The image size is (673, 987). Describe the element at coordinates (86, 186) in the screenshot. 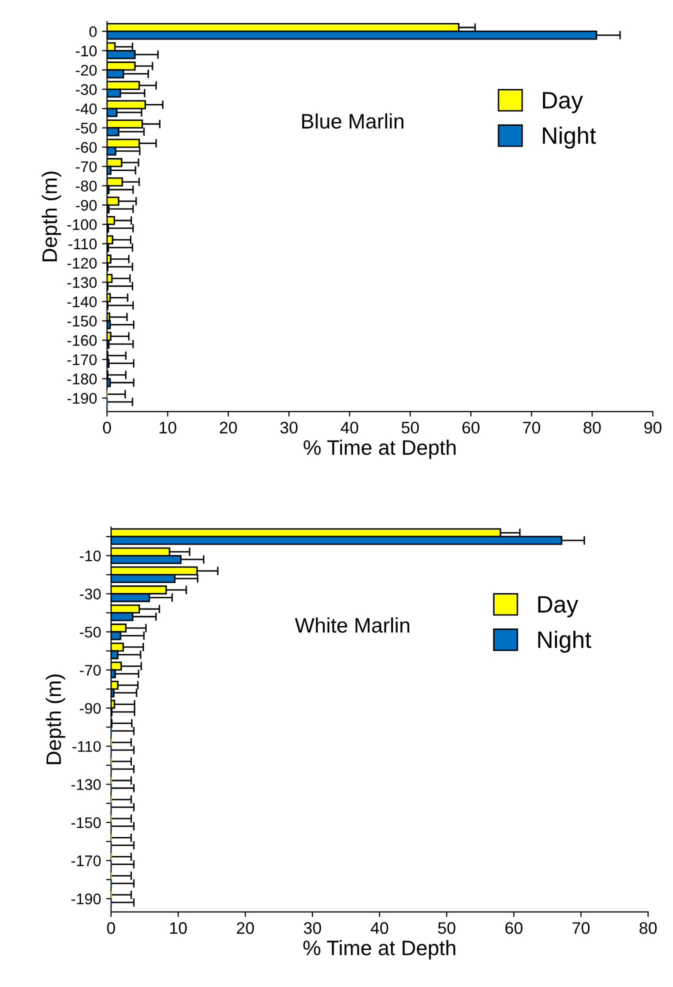

I see `y-tick-label: -80` at that location.